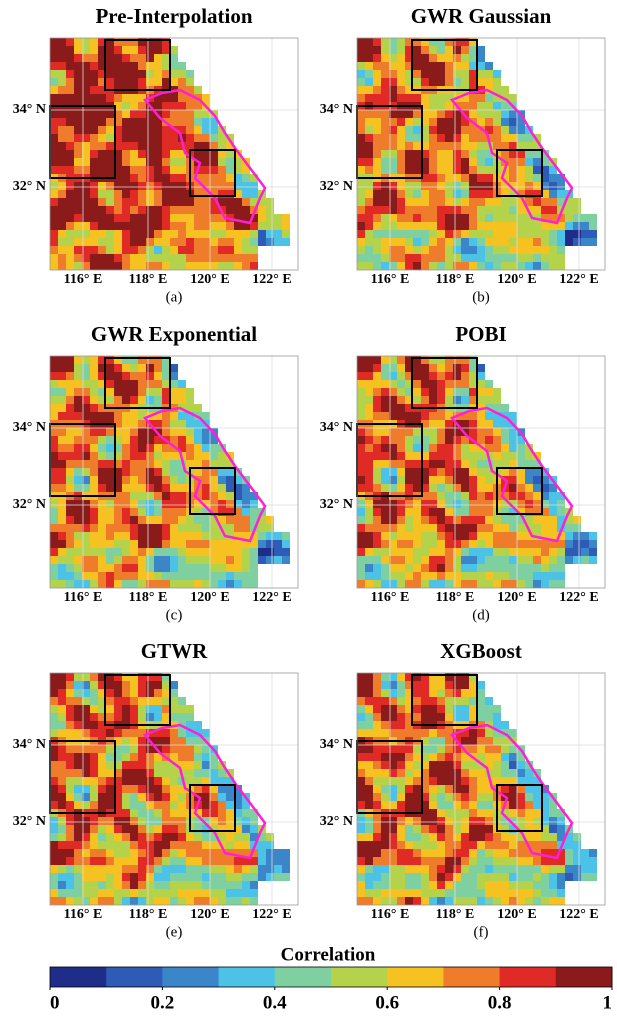  Describe the element at coordinates (134, 977) in the screenshot. I see `colorbar-segment` at that location.